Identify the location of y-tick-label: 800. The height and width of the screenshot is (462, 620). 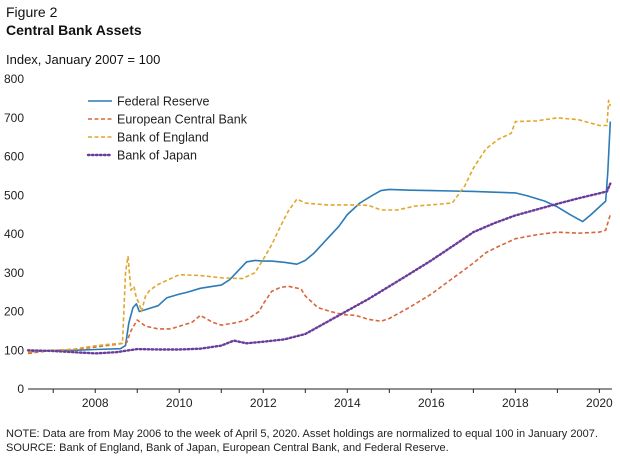
(14, 79).